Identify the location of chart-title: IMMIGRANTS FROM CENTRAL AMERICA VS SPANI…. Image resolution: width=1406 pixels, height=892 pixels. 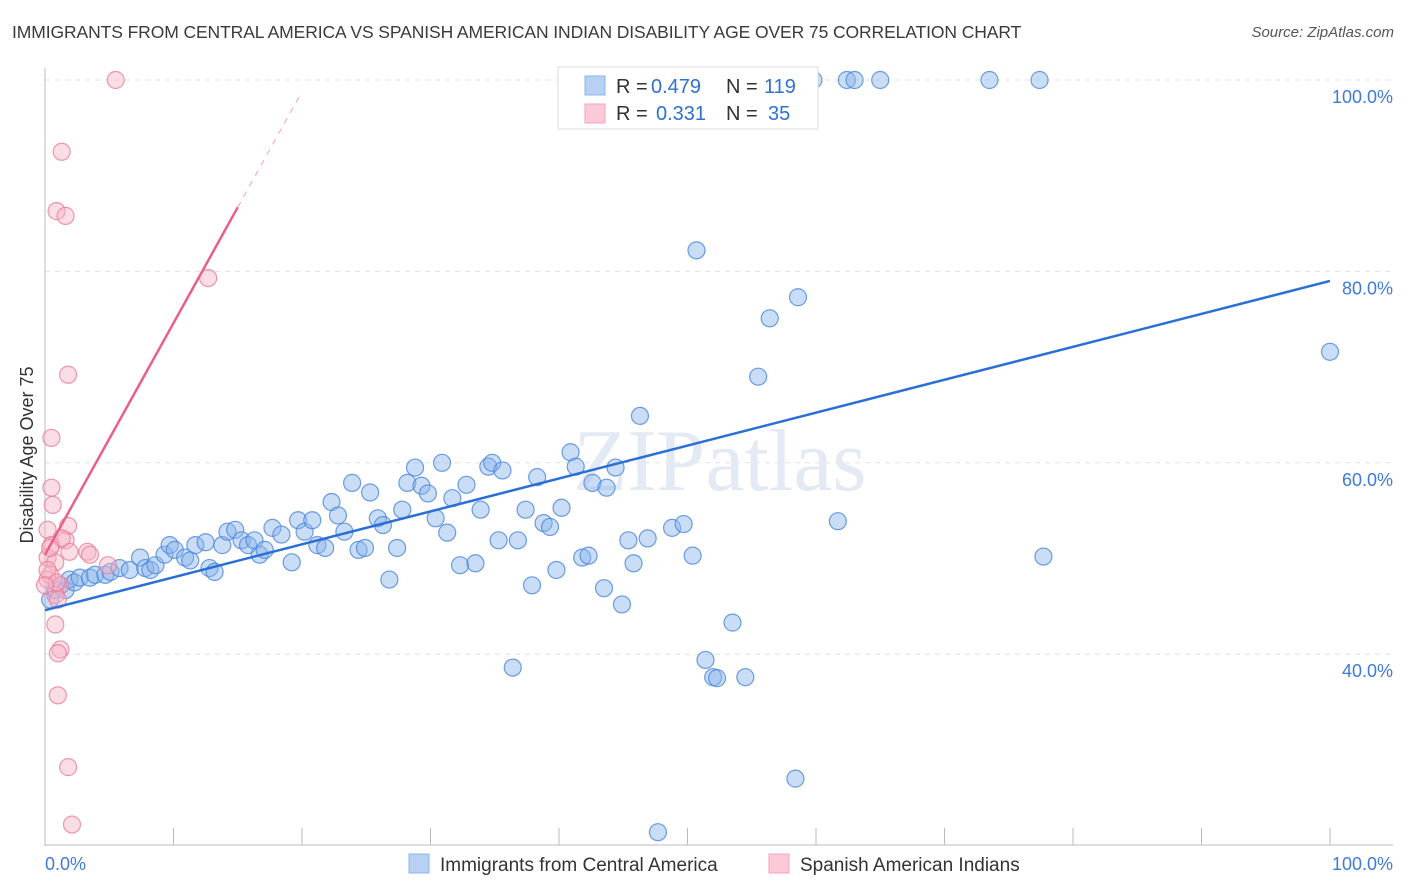
(517, 32).